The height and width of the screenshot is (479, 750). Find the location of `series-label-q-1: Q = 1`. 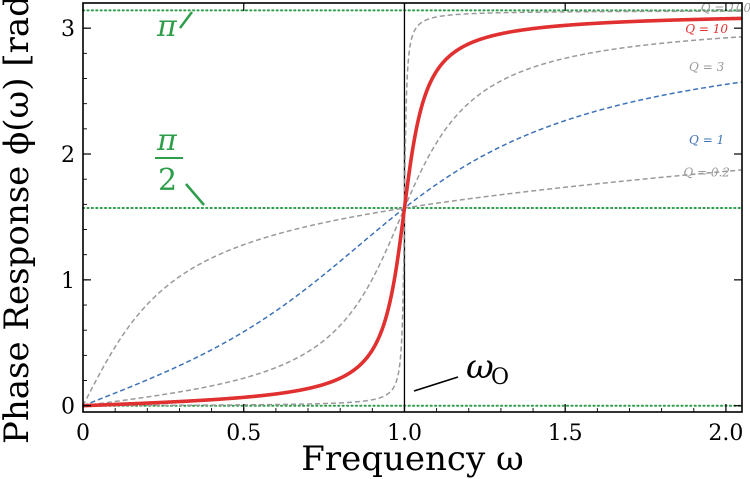

series-label-q-1: Q = 1 is located at coordinates (706, 140).